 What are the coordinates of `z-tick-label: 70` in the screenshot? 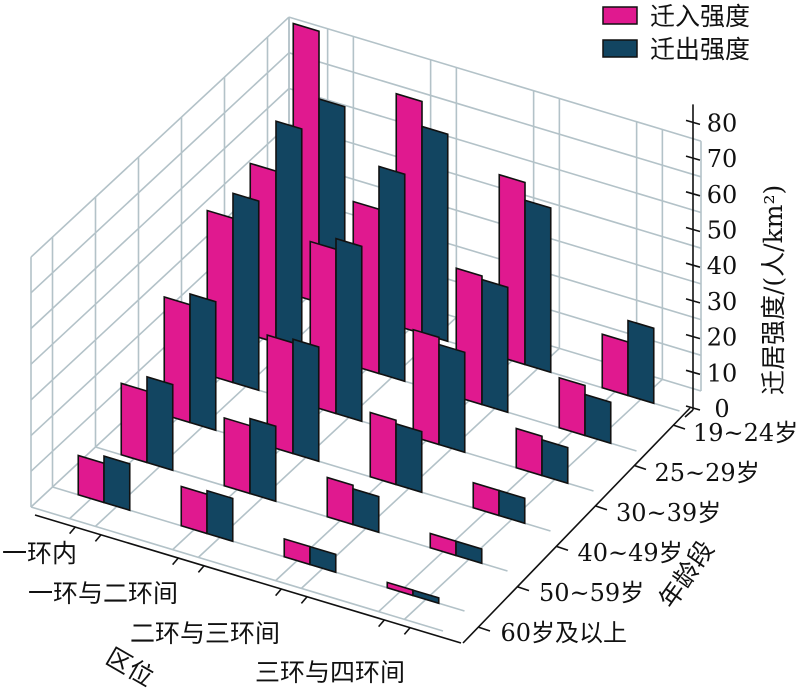 It's located at (722, 159).